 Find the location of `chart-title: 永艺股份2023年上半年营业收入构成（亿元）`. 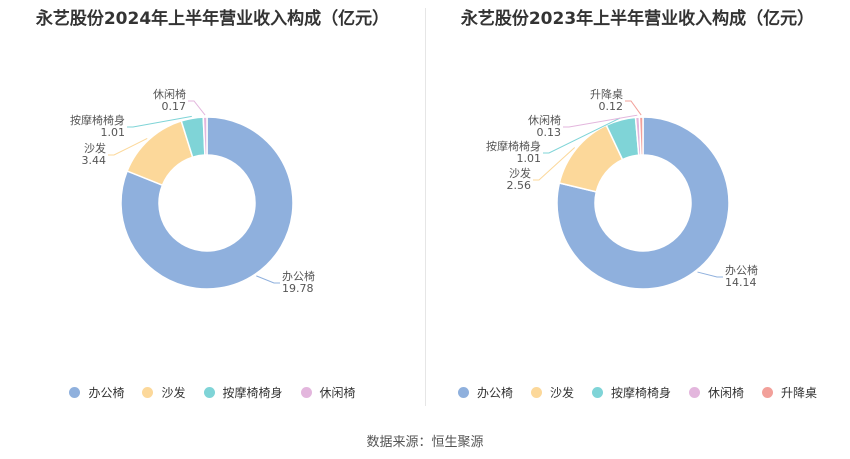

chart-title: 永艺股份2023年上半年营业收入构成（亿元） is located at coordinates (637, 19).